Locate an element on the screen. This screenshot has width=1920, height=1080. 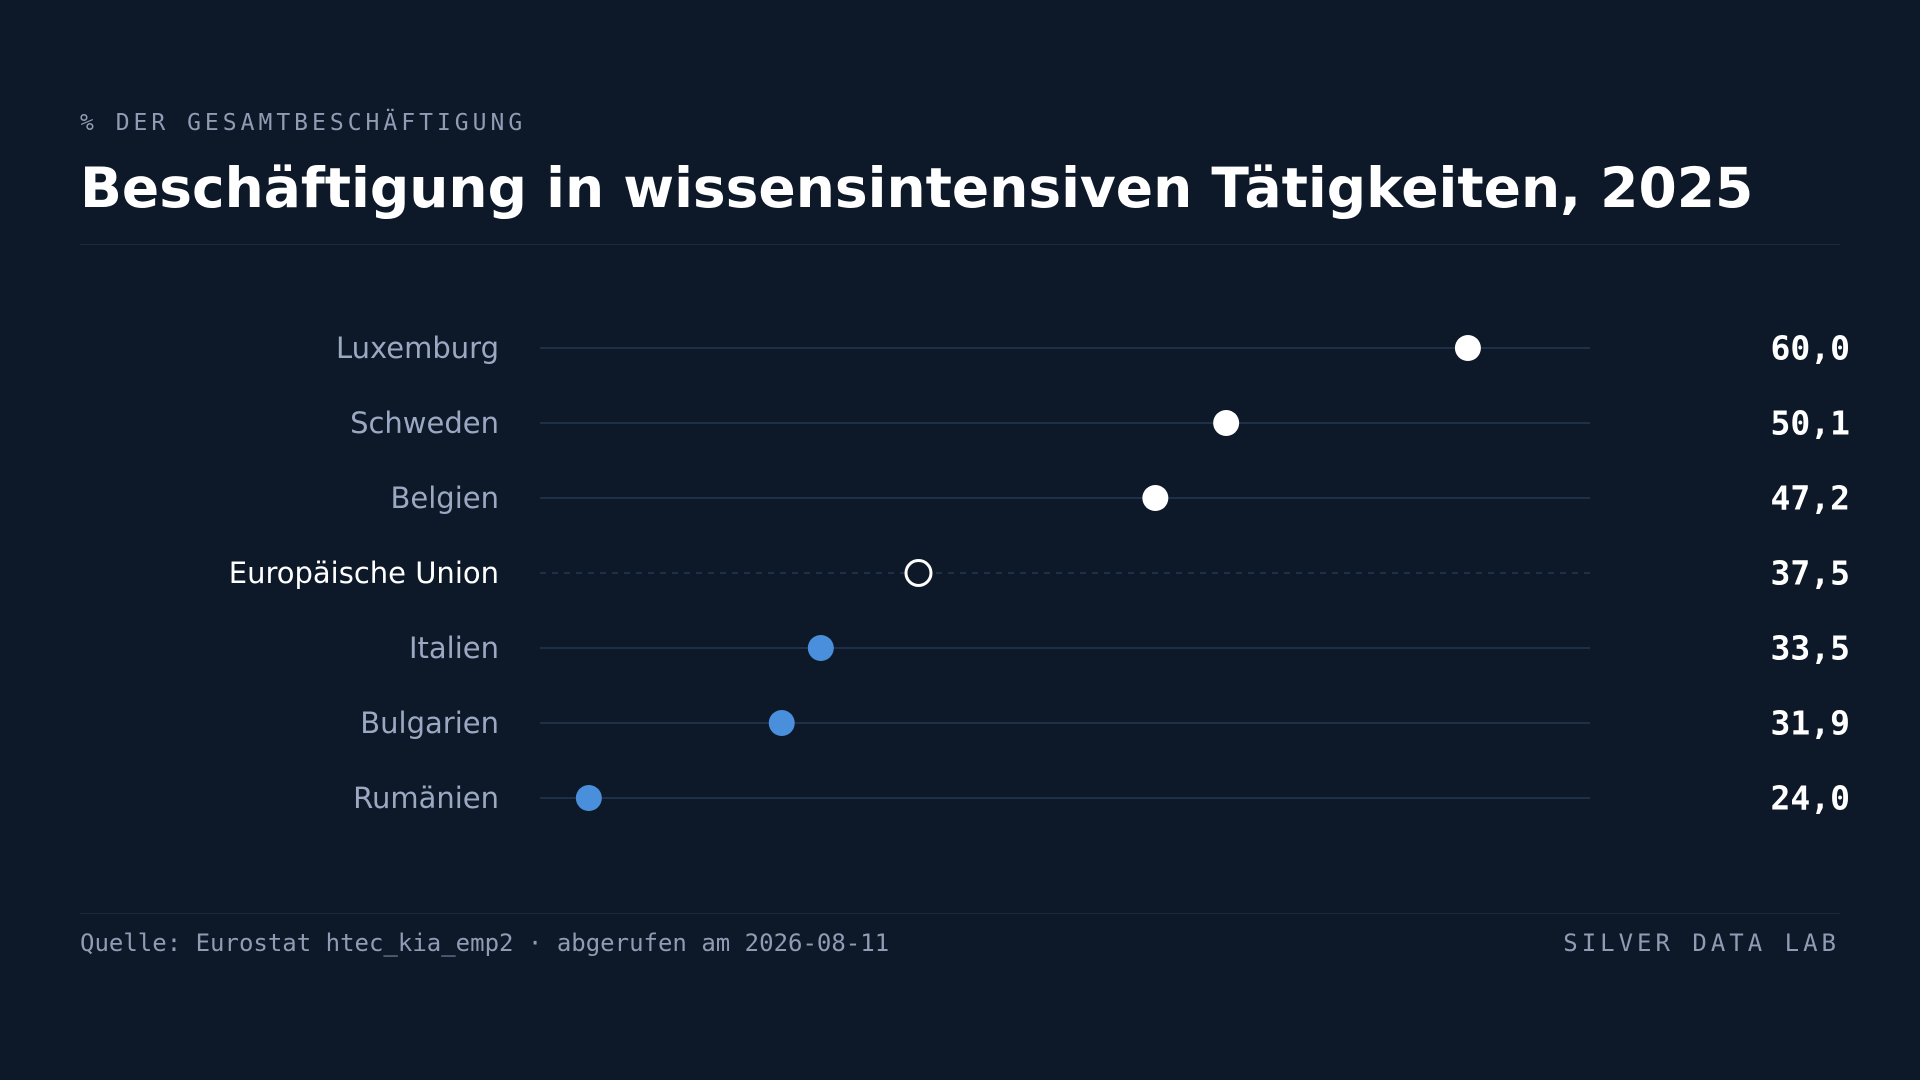
value-label: 33,5 is located at coordinates (1810, 648).